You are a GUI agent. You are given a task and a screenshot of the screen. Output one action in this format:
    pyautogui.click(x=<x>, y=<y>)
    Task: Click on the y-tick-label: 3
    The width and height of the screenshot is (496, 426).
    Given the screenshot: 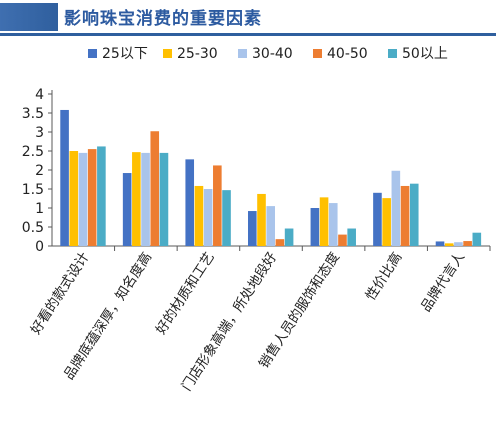 What is the action you would take?
    pyautogui.click(x=39, y=133)
    